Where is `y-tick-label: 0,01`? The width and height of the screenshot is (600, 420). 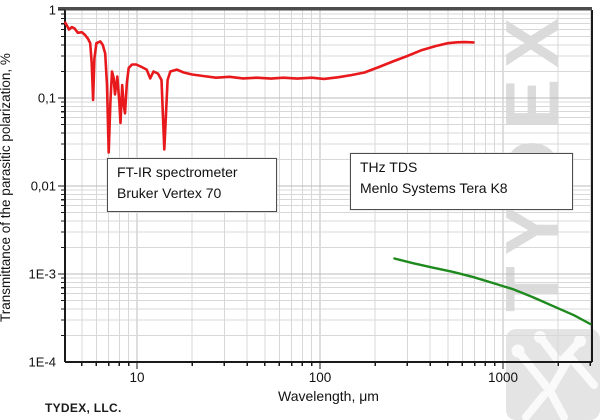 y-tick-label: 0,01 is located at coordinates (43, 186).